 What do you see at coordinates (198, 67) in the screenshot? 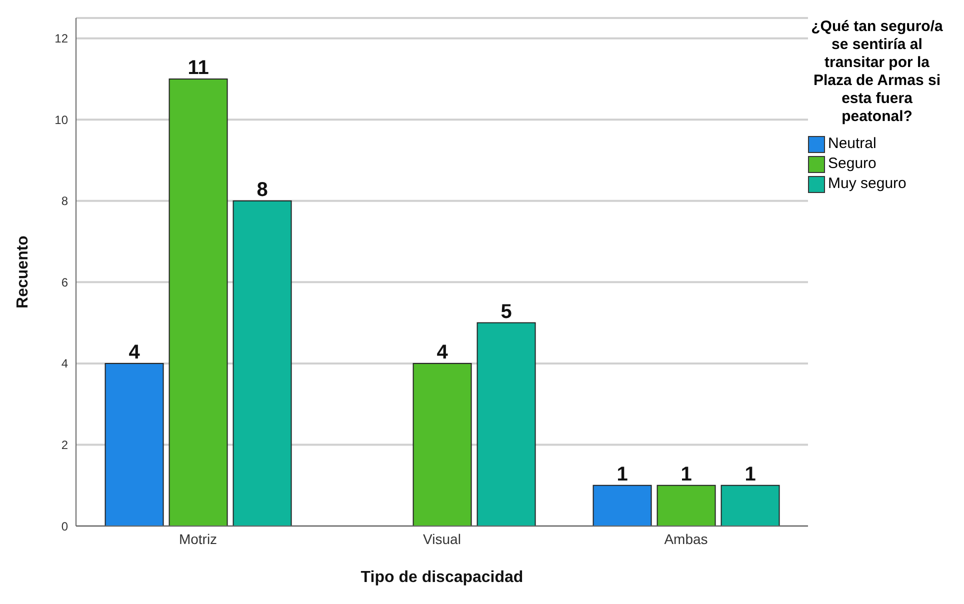
I see `data-label: 11` at bounding box center [198, 67].